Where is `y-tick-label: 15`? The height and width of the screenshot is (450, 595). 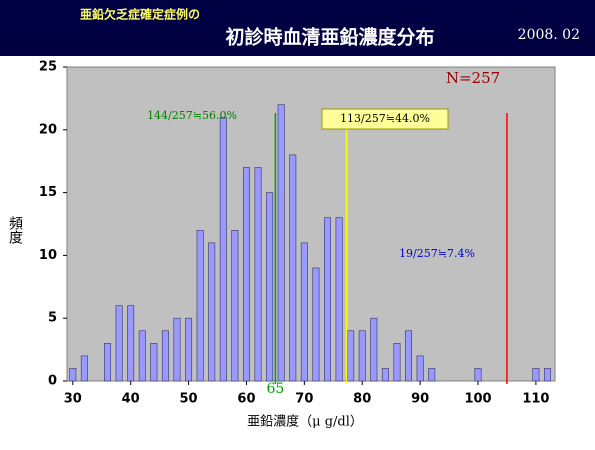
y-tick-label: 15 is located at coordinates (48, 192).